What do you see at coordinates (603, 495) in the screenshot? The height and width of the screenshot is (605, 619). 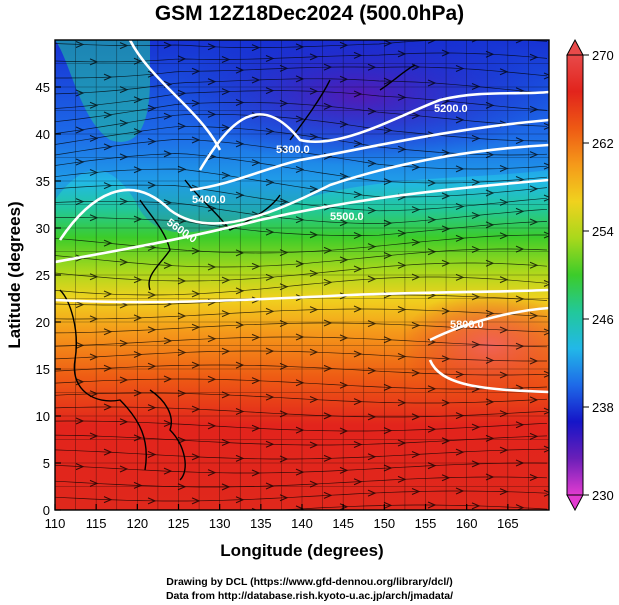 I see `colorbar-tick-label: 230` at bounding box center [603, 495].